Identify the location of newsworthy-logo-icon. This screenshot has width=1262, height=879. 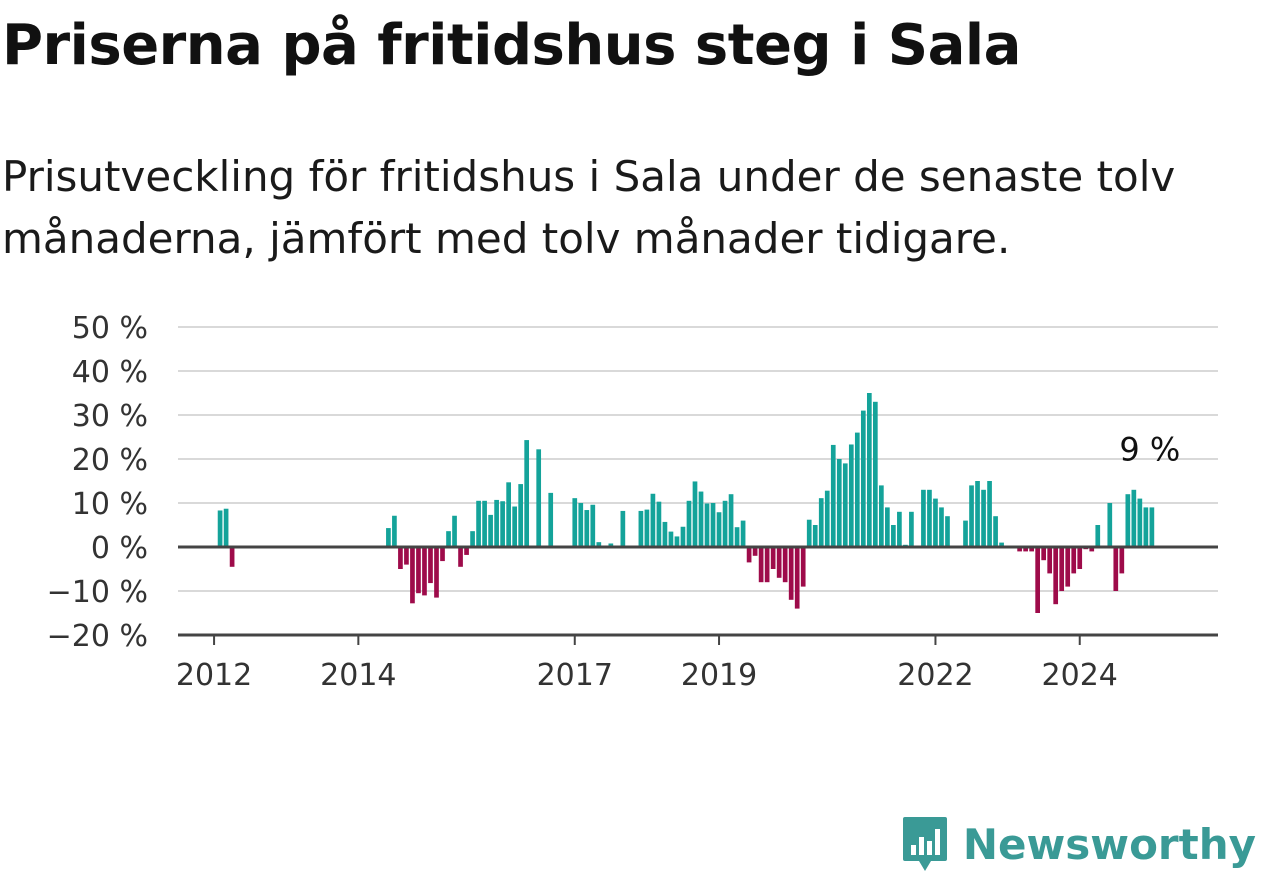
(924, 844).